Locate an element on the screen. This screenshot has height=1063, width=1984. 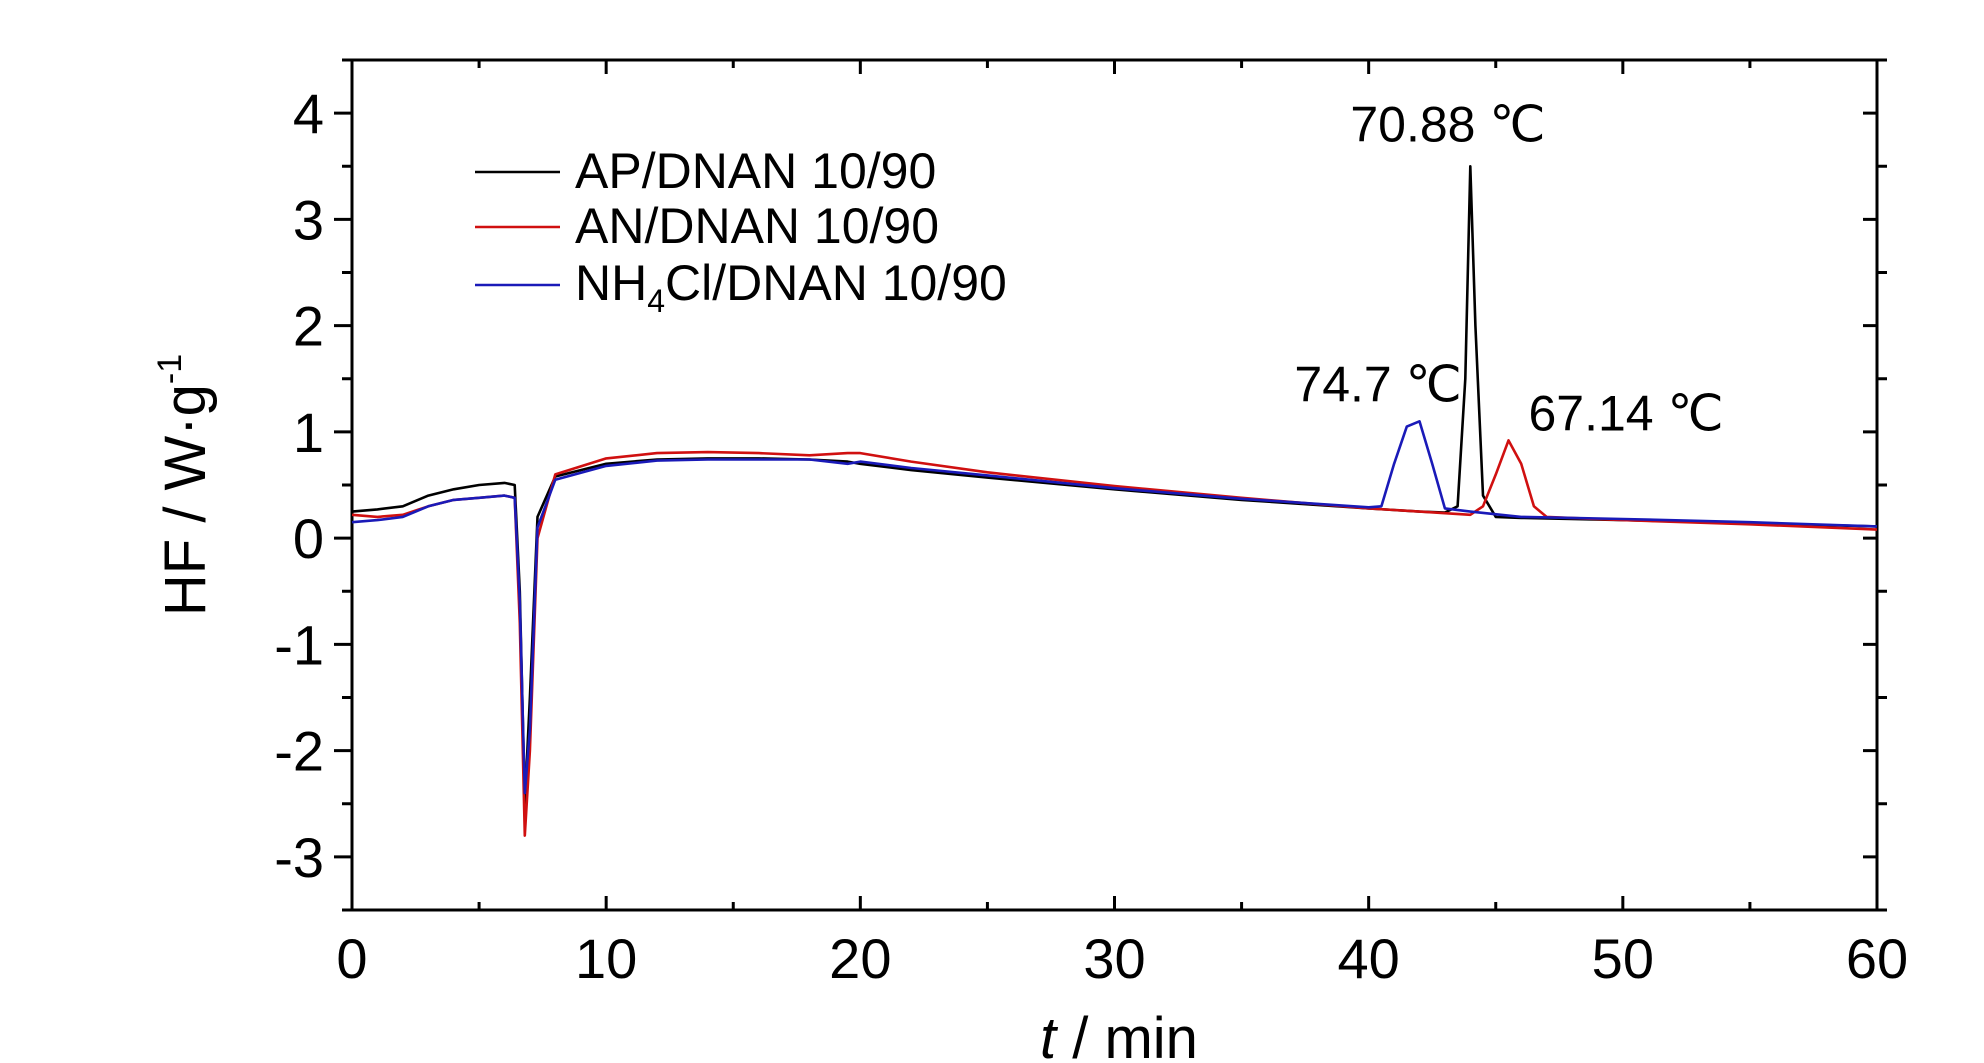
x-axis-title: t / min is located at coordinates (1119, 1034).